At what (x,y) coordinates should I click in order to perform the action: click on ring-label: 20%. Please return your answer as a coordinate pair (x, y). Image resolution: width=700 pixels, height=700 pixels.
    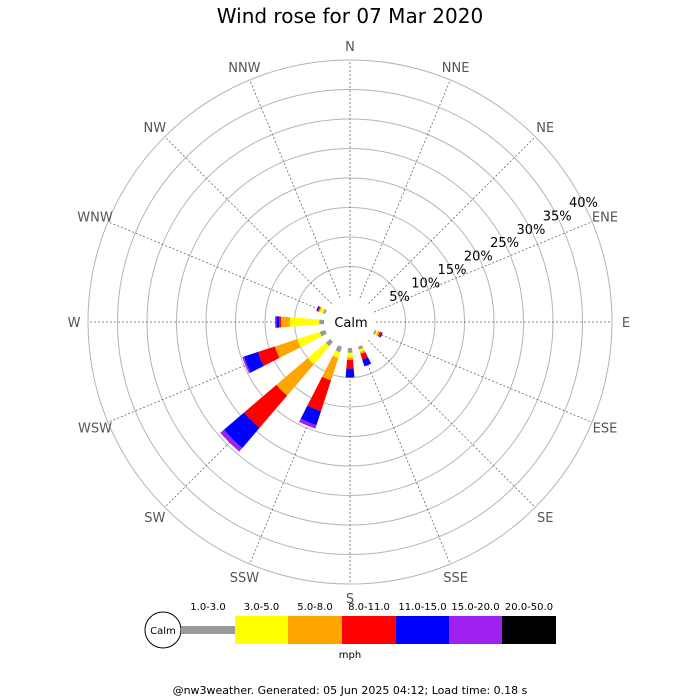
    Looking at the image, I should click on (478, 257).